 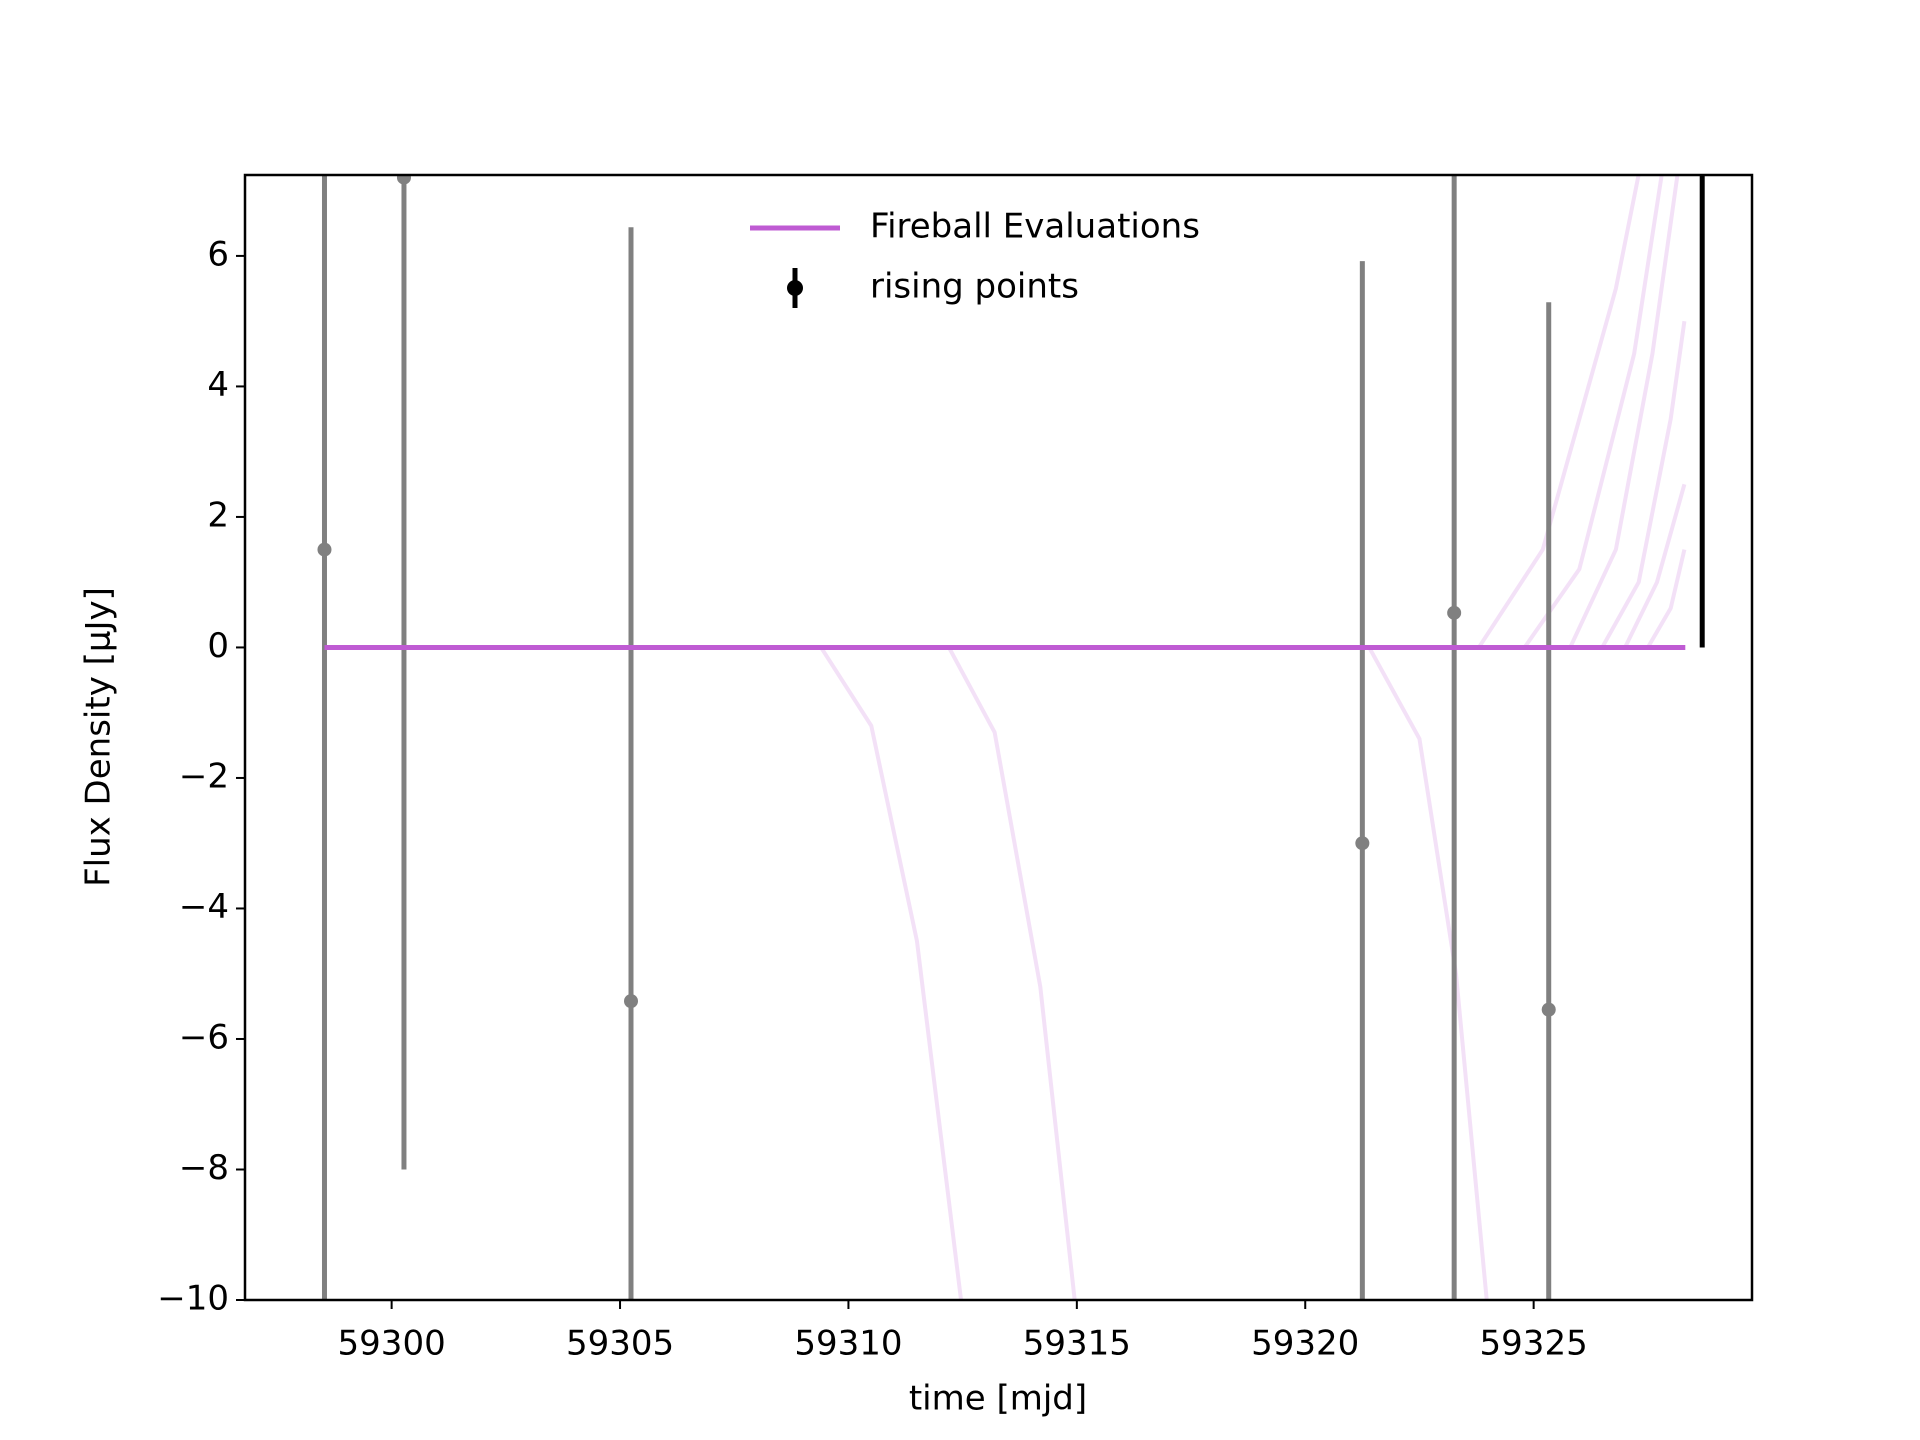 What do you see at coordinates (218, 515) in the screenshot?
I see `y-tick-label: 2` at bounding box center [218, 515].